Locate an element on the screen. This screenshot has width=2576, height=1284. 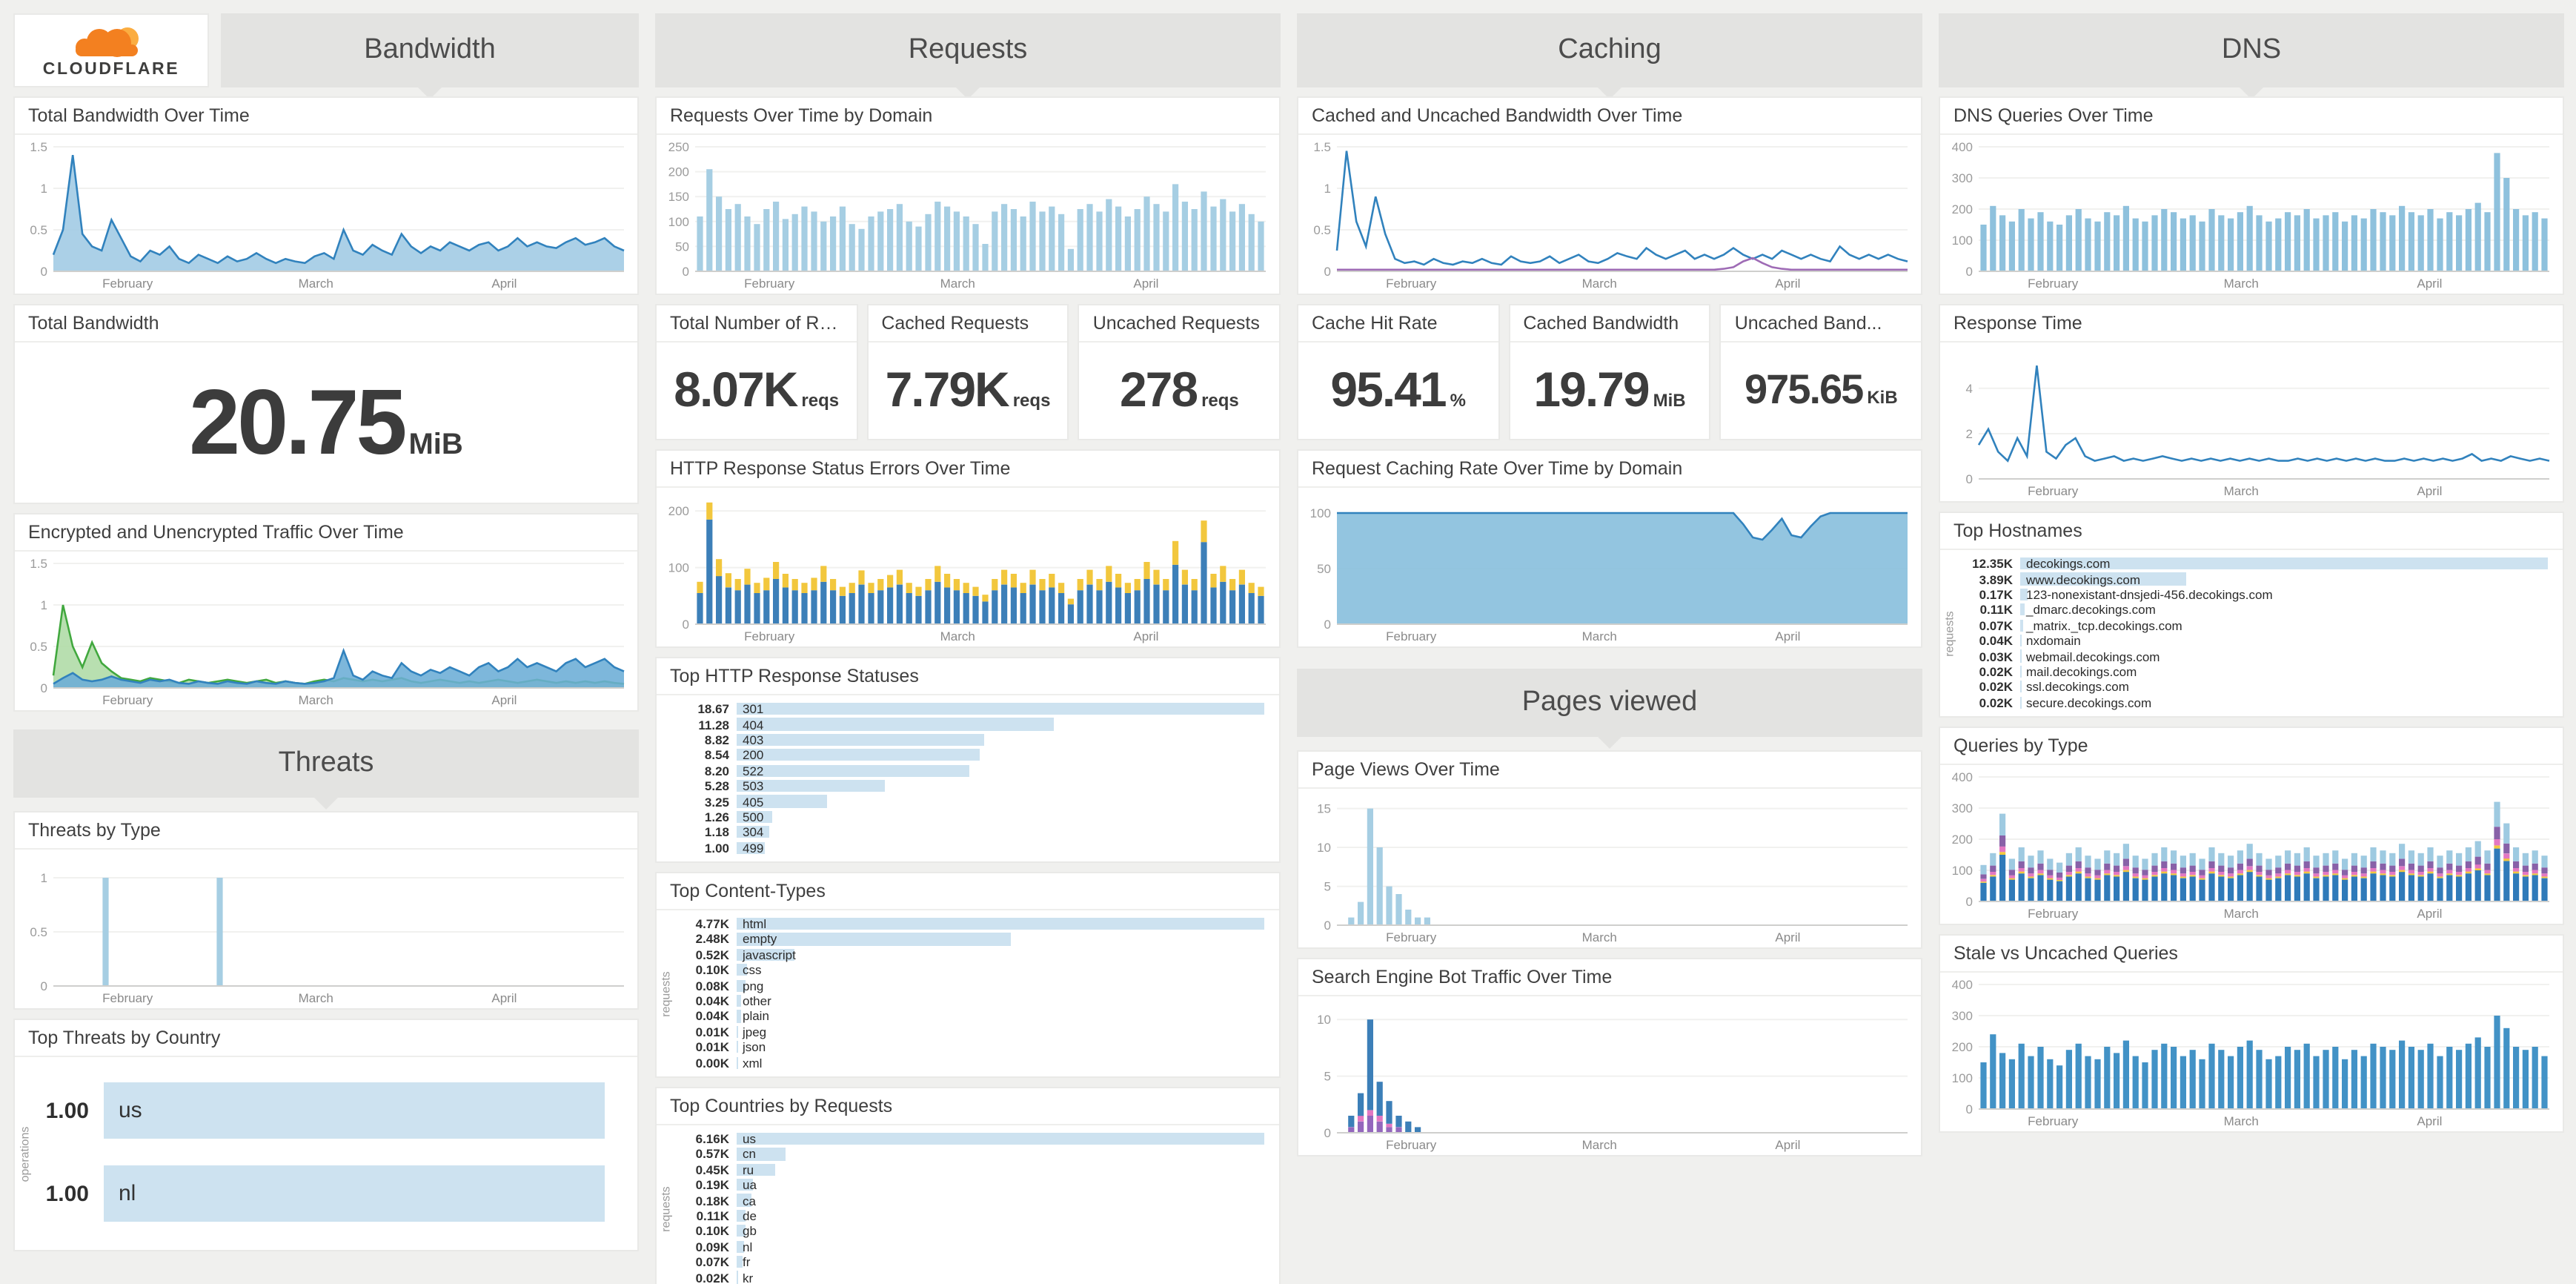
top_countries-row: 0.19K ua is located at coordinates (972, 1185).